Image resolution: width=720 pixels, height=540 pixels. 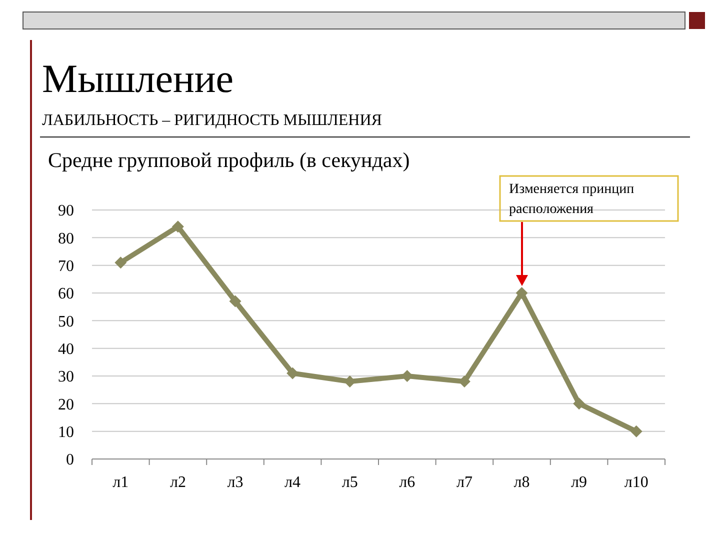 I want to click on y-tick-label: 70, so click(x=66, y=266).